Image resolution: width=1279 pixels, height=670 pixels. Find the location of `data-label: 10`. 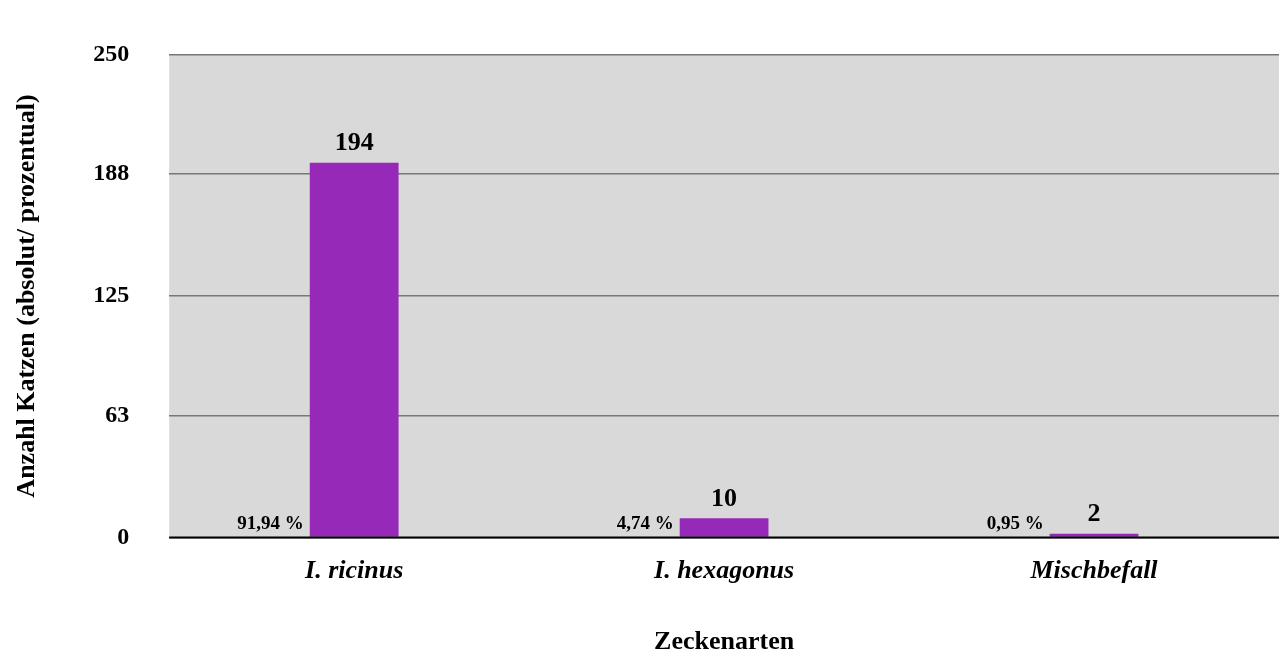

data-label: 10 is located at coordinates (724, 497).